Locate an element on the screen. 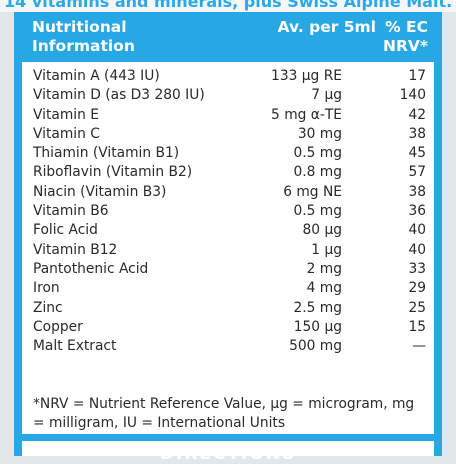 The height and width of the screenshot is (464, 456). nutrient-name: Iron is located at coordinates (46, 288).